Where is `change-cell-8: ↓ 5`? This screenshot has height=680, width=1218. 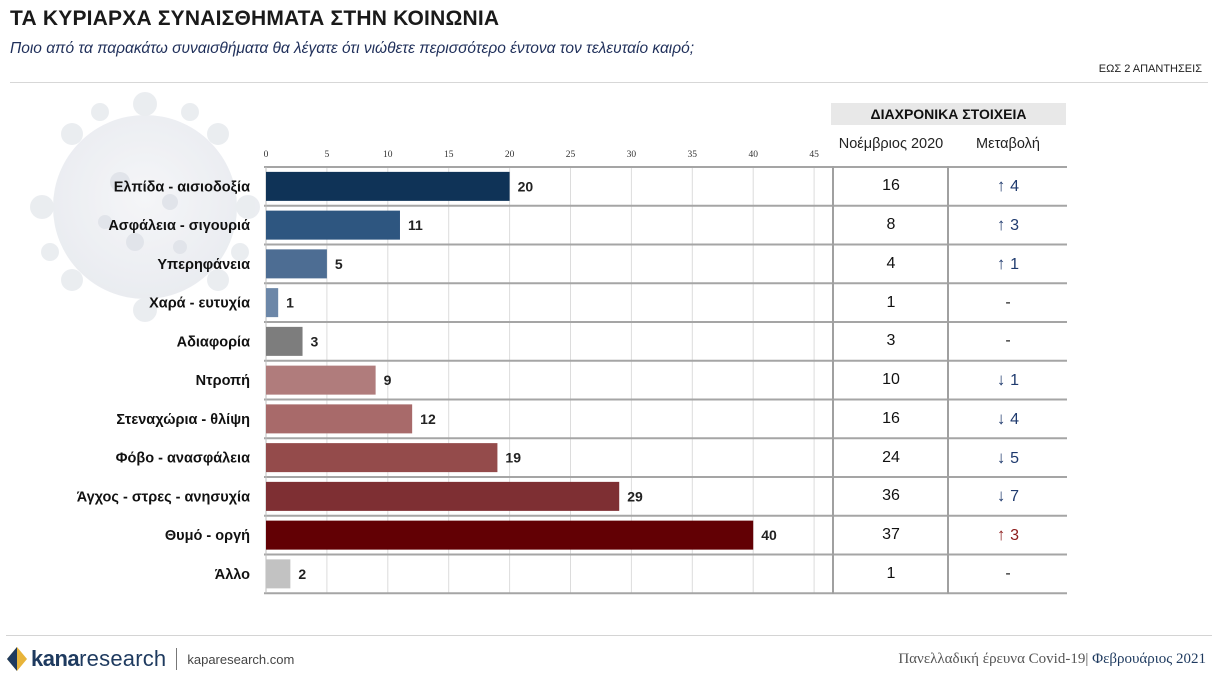
change-cell-8: ↓ 5 is located at coordinates (1008, 458).